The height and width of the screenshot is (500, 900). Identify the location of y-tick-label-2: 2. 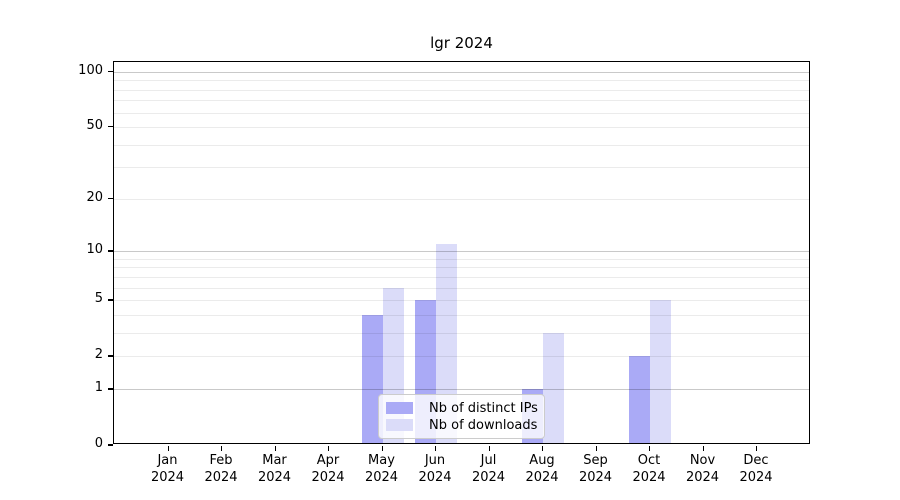
(98, 355).